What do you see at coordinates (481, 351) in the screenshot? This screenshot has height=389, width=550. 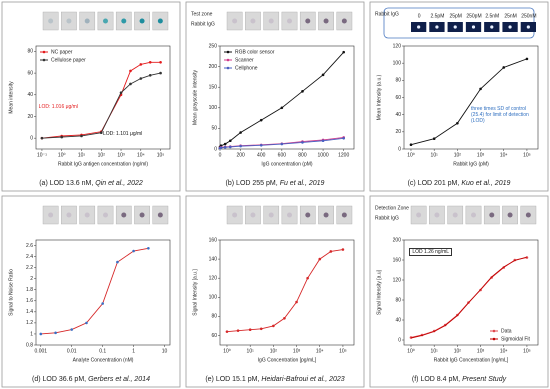 I see `x-tick-label: 10³` at bounding box center [481, 351].